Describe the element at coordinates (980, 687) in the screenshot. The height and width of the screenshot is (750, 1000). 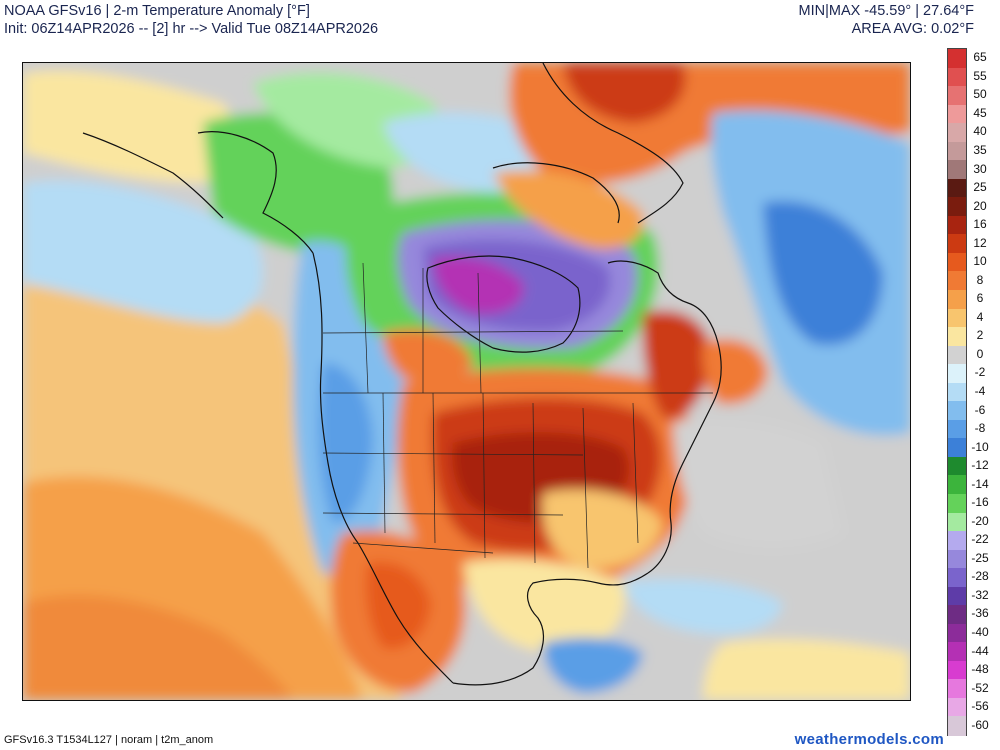
I see `colorbar-label: -52` at that location.